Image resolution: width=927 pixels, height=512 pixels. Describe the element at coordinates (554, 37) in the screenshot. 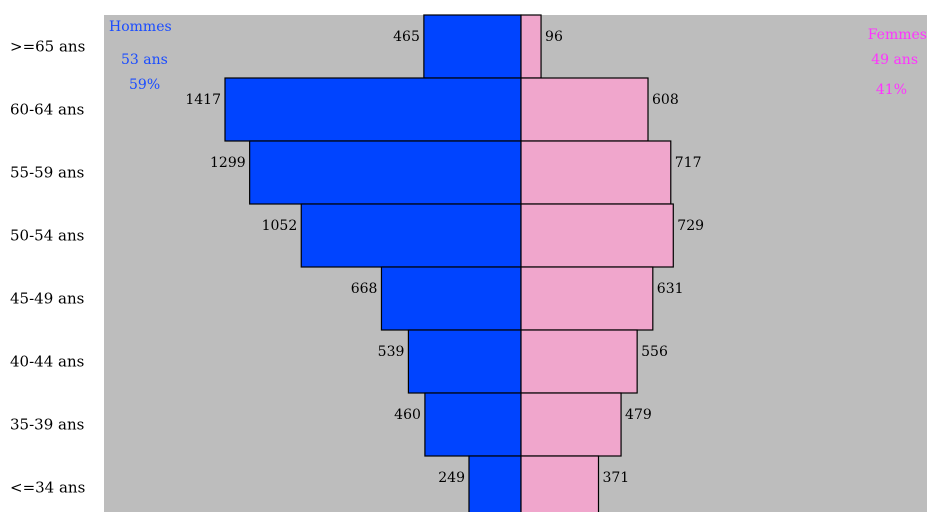

I see `value-label-femmes: 96` at that location.